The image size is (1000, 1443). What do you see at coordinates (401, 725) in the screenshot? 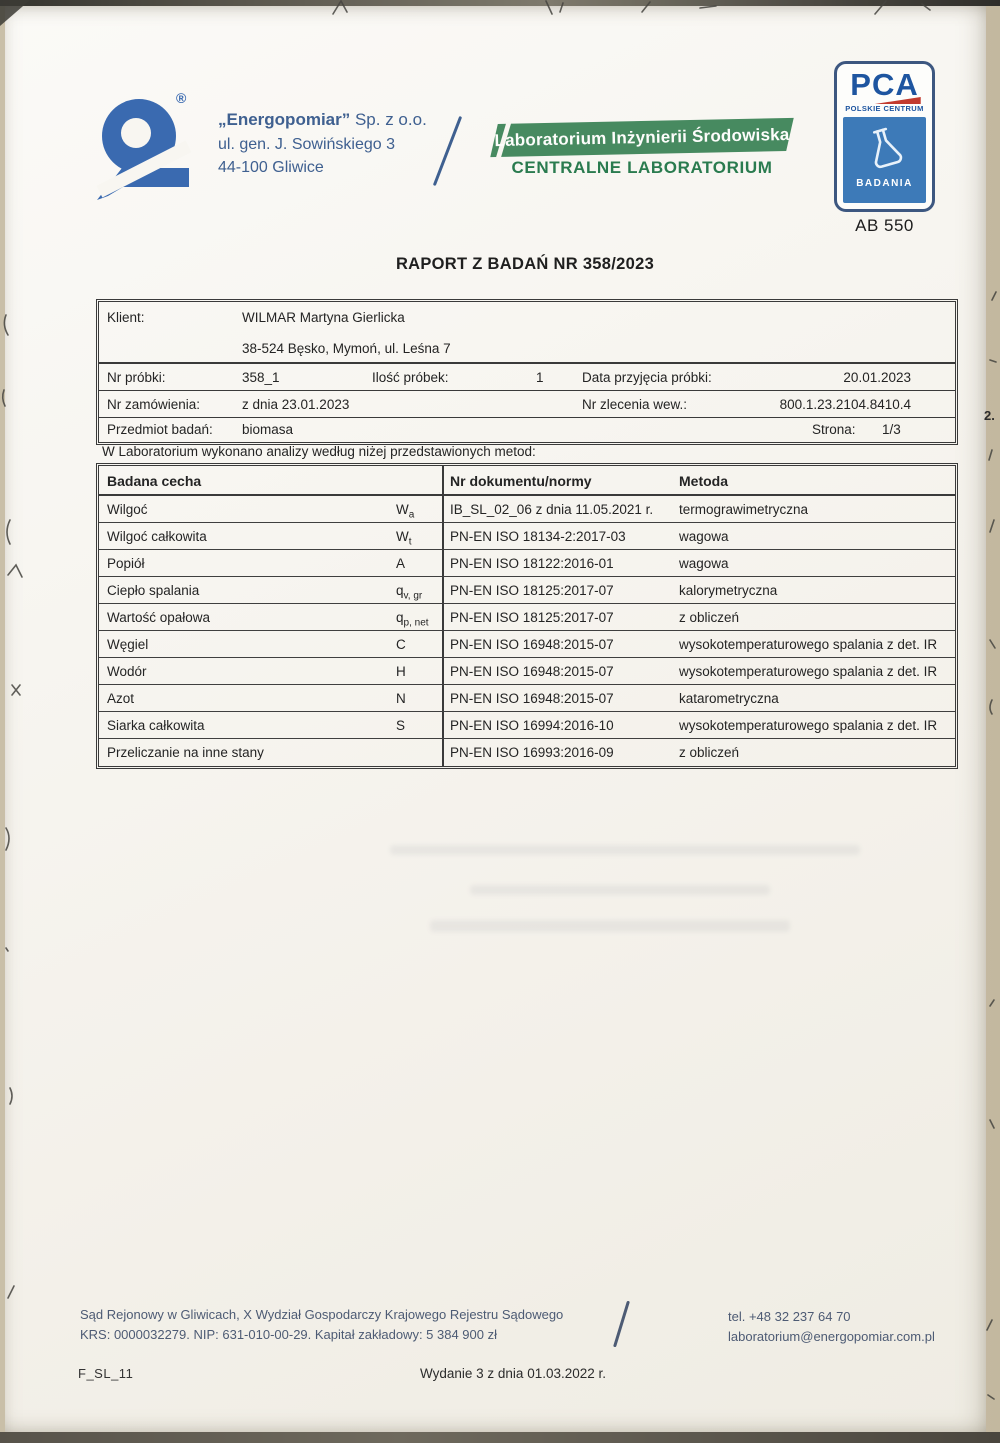
I see `symbol-base: S` at bounding box center [401, 725].